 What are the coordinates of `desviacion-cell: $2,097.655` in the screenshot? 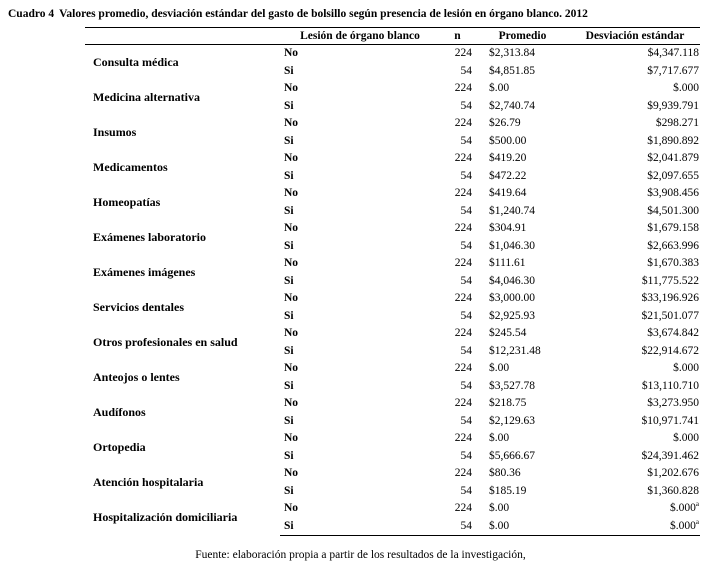 It's located at (673, 175).